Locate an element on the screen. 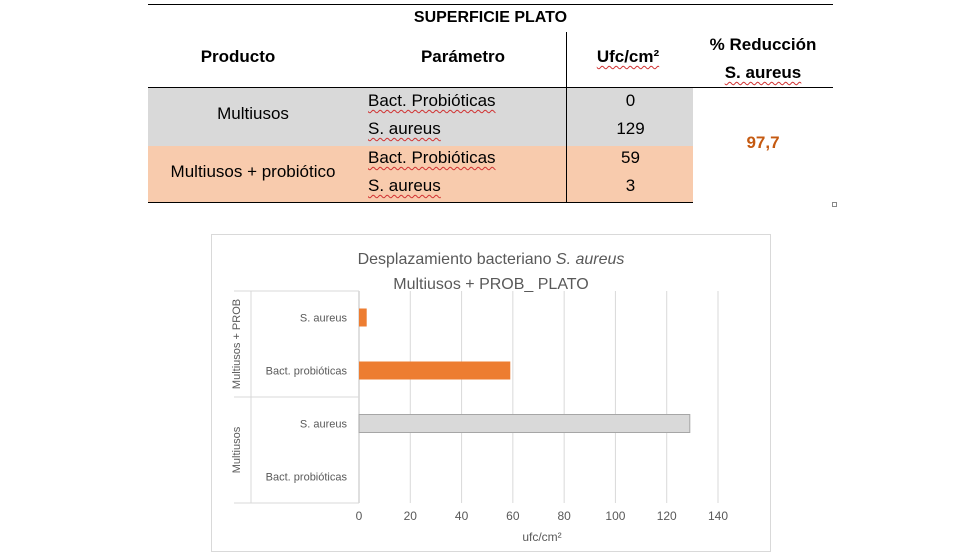 The height and width of the screenshot is (560, 980). table-resize-handle is located at coordinates (834, 204).